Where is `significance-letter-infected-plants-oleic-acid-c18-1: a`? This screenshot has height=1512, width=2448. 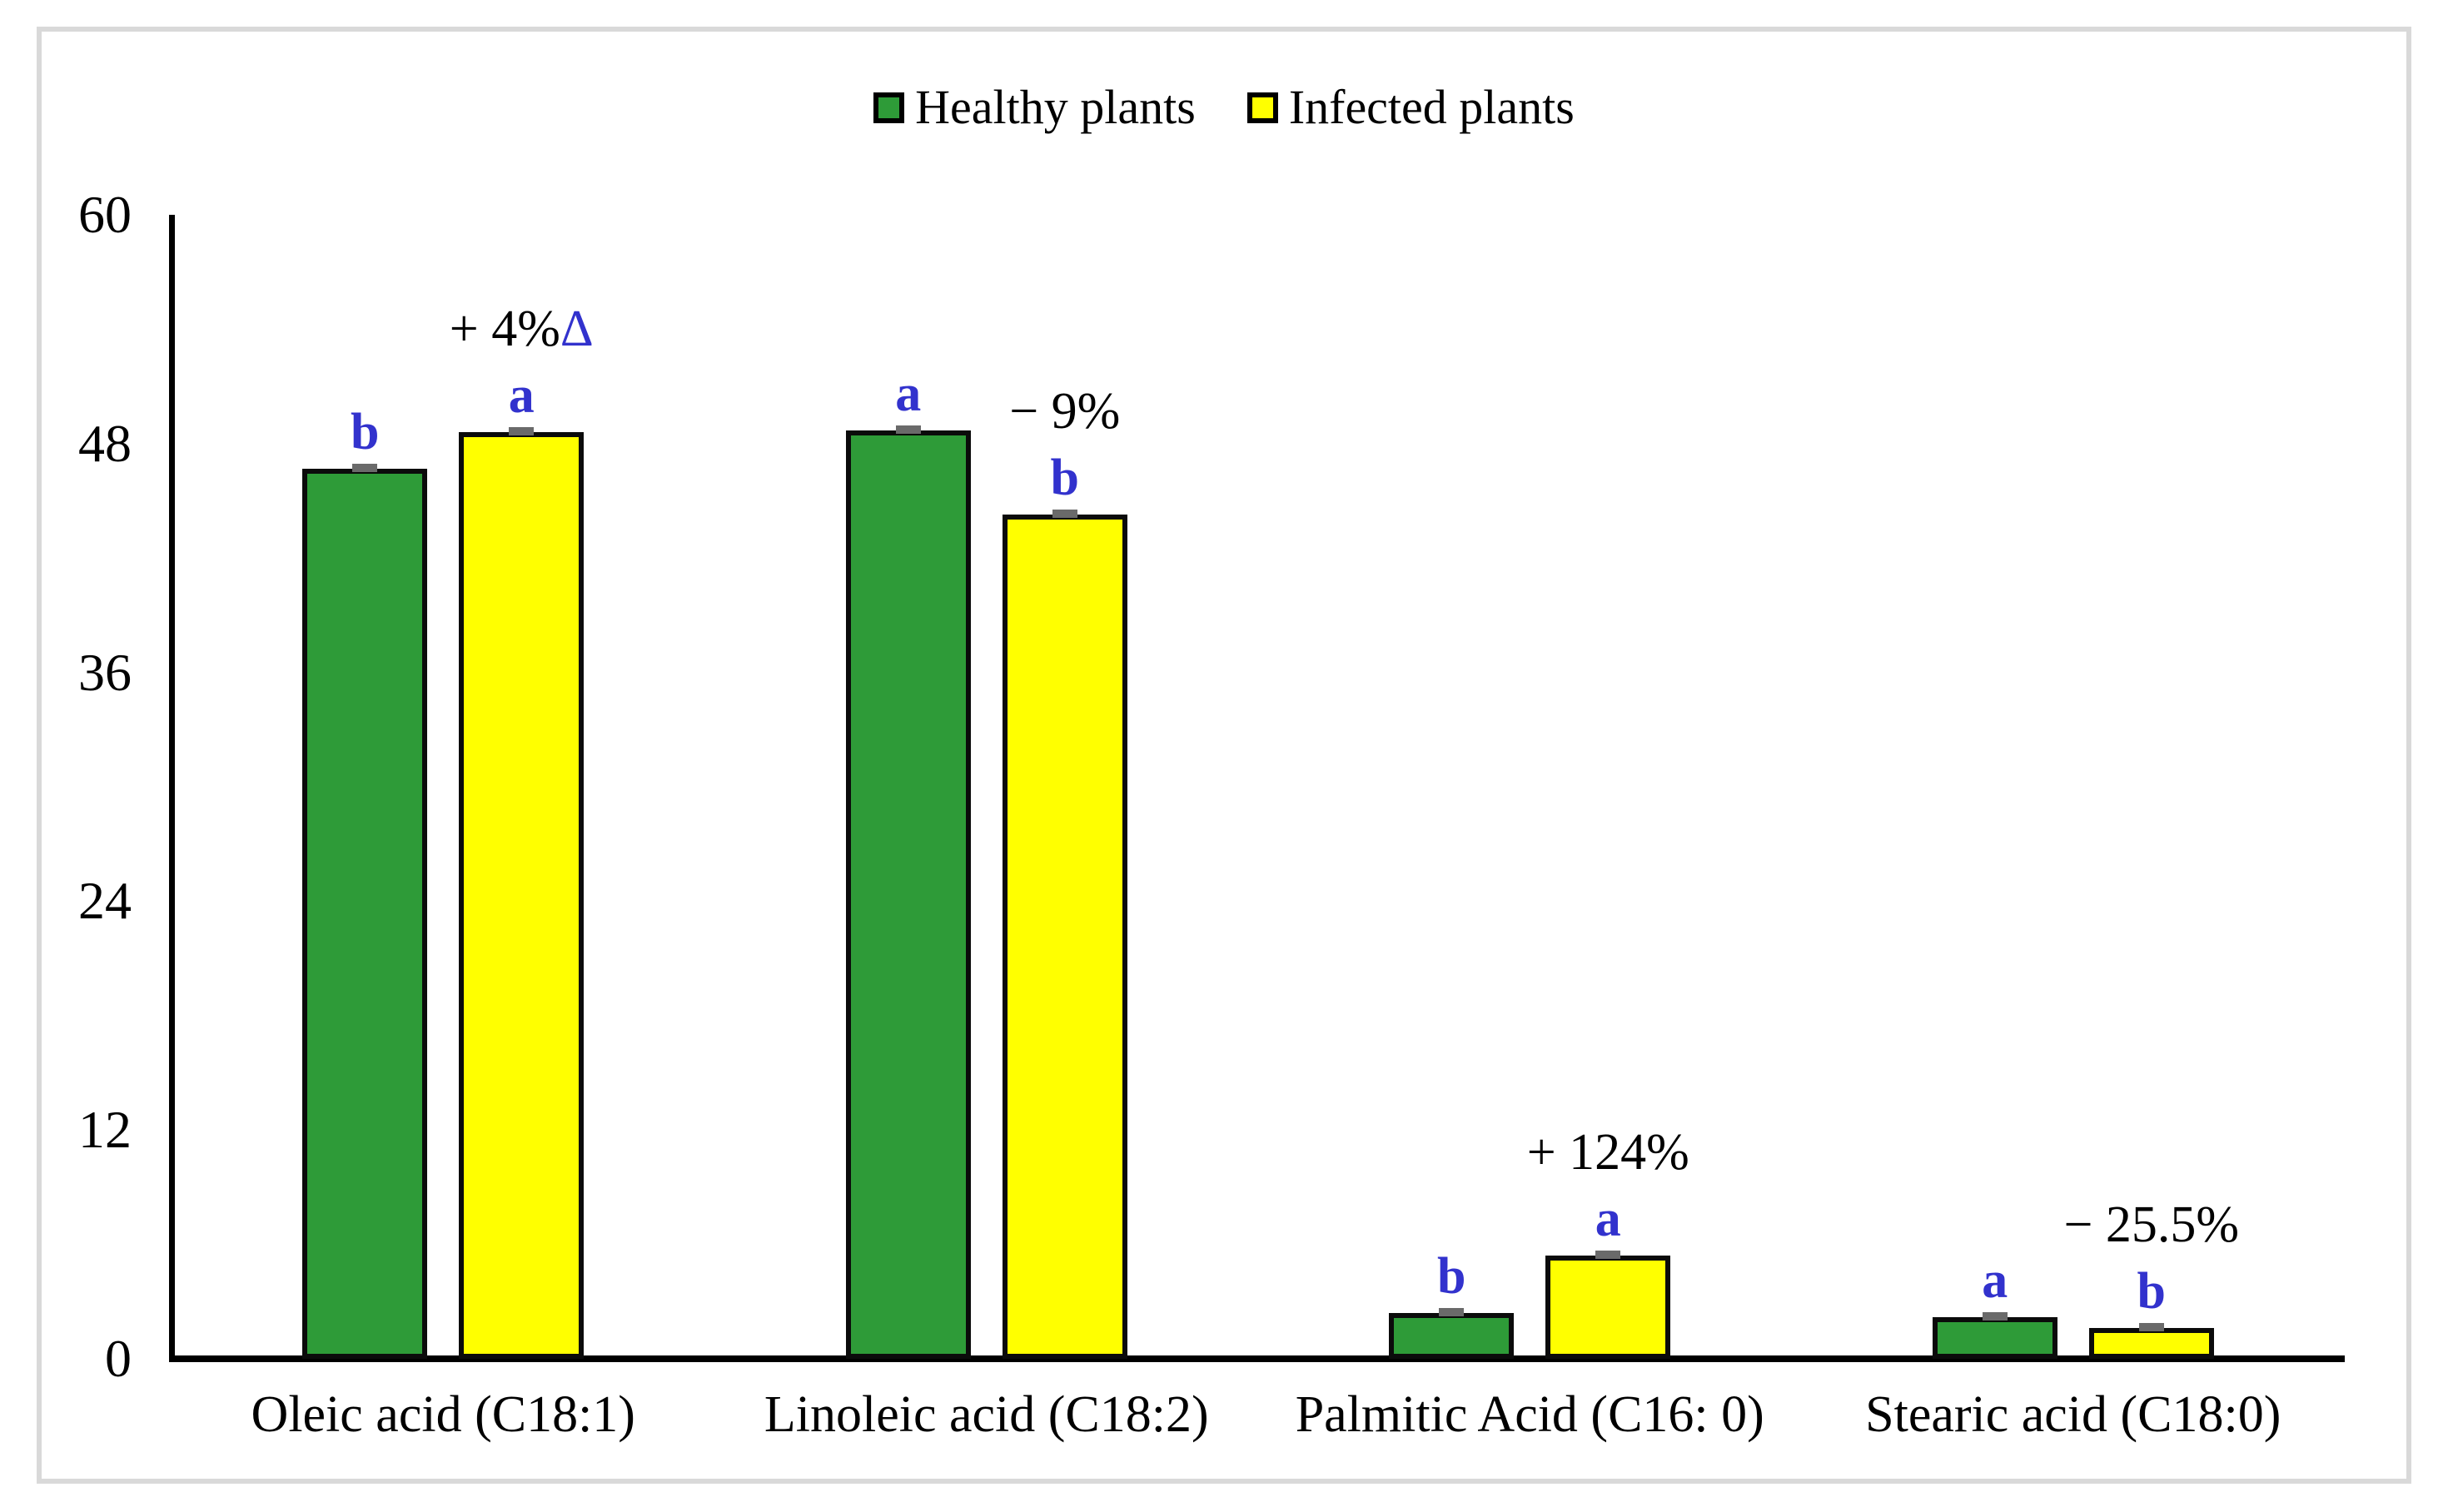 significance-letter-infected-plants-oleic-acid-c18-1: a is located at coordinates (521, 395).